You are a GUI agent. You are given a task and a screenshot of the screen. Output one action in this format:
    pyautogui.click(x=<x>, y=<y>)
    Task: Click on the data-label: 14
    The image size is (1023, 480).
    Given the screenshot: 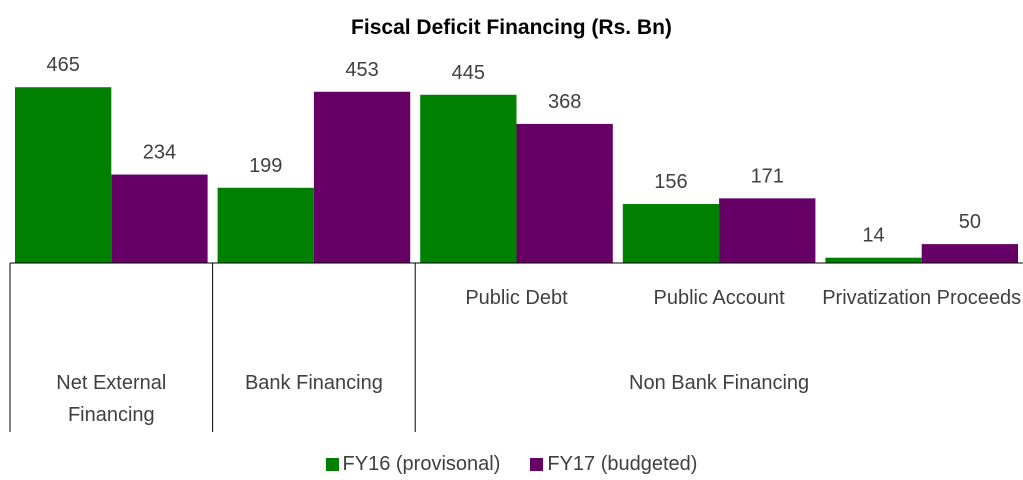 What is the action you would take?
    pyautogui.click(x=873, y=236)
    